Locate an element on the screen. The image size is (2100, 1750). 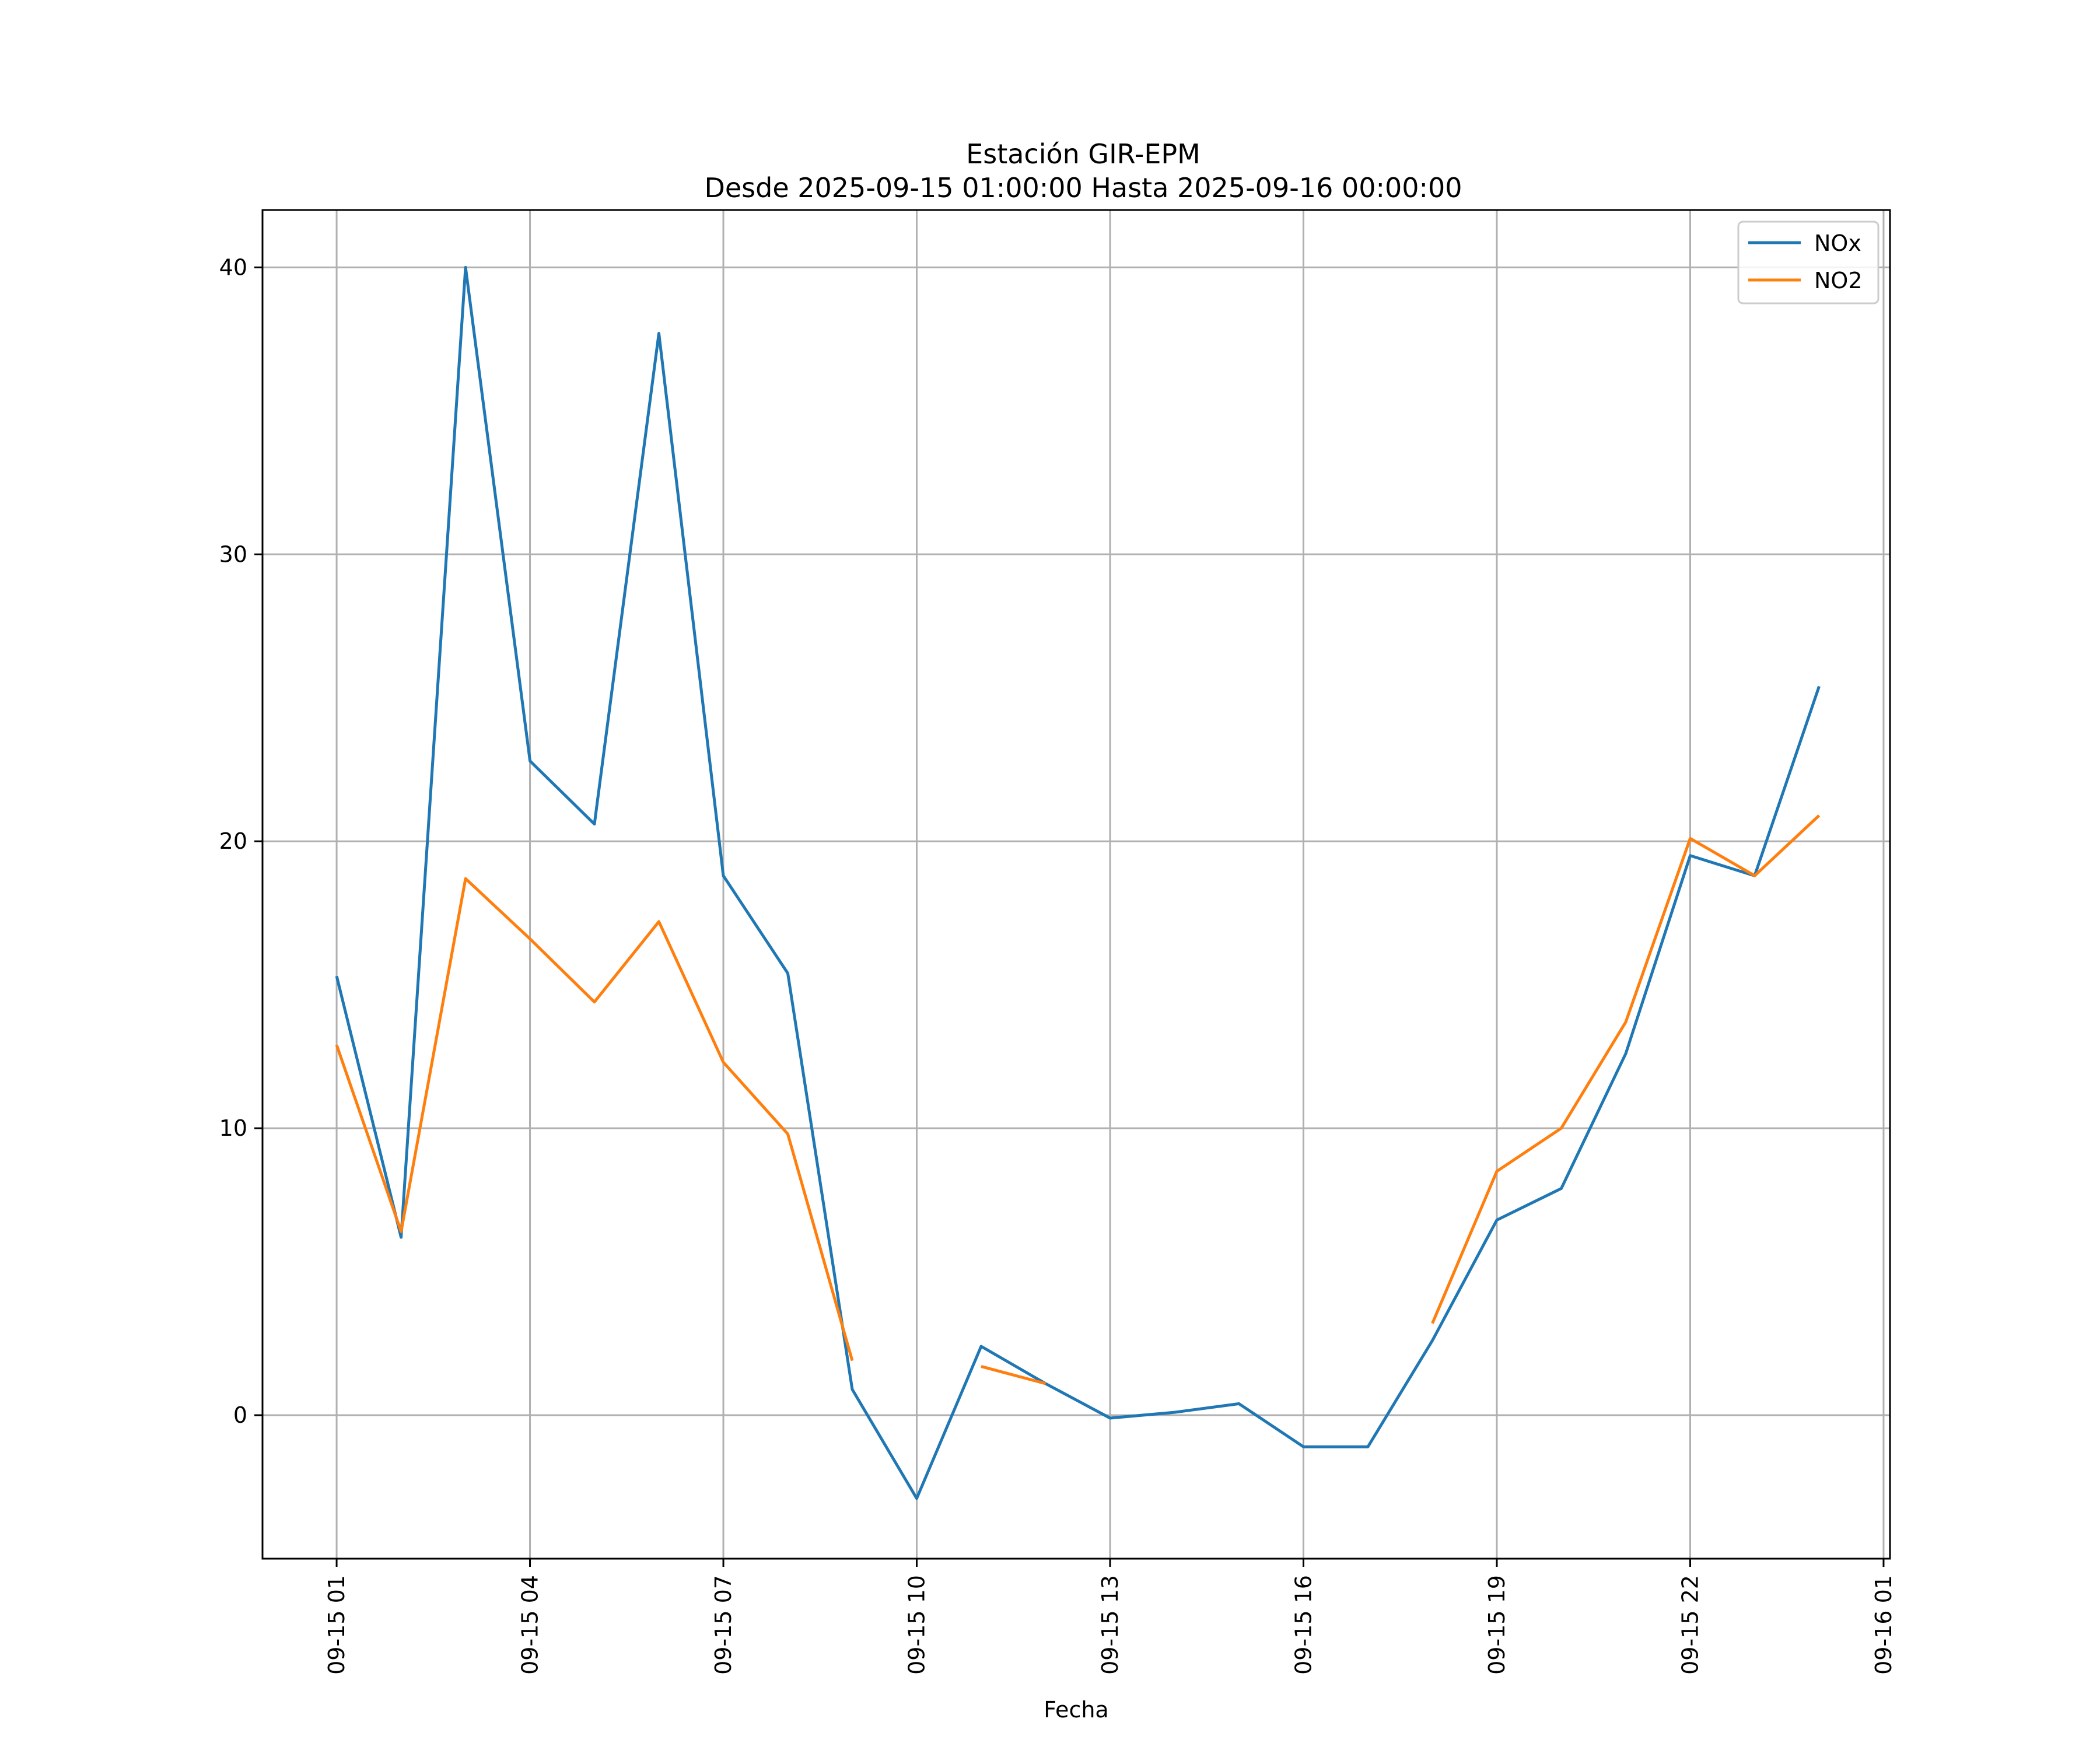
x-tick-label: 09-15 10 is located at coordinates (917, 1625).